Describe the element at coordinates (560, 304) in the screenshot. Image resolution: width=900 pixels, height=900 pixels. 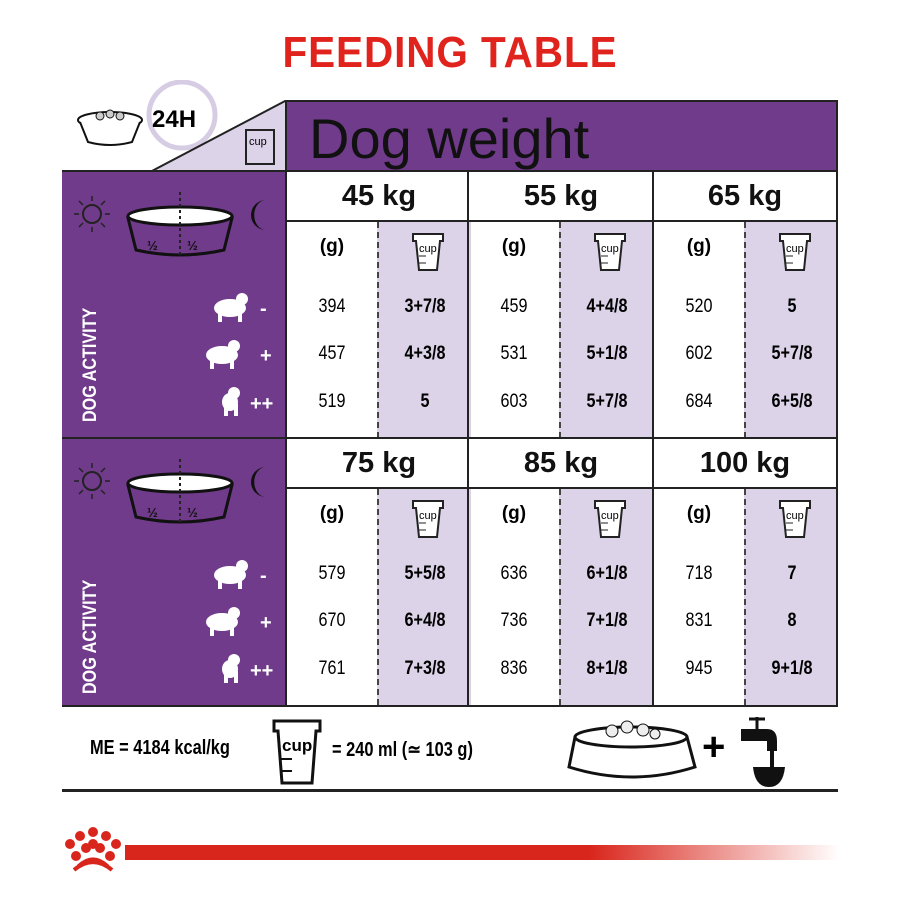
I see `weight-column: 55 kg (g) cup 459 4+4/8 531 5+1/8 603 5+7/8` at that location.